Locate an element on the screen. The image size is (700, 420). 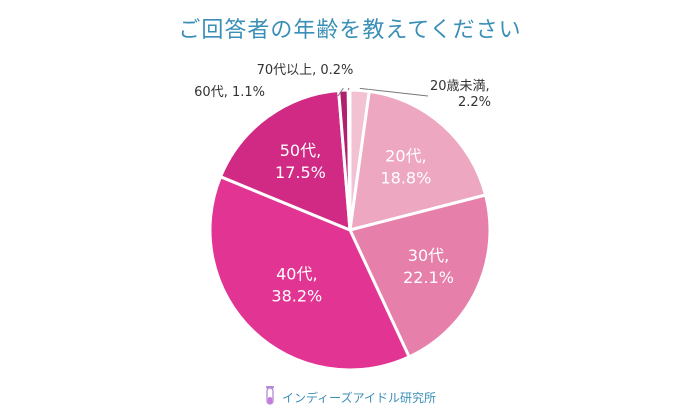
slice-label-6: 60代, 1.1% is located at coordinates (229, 92).